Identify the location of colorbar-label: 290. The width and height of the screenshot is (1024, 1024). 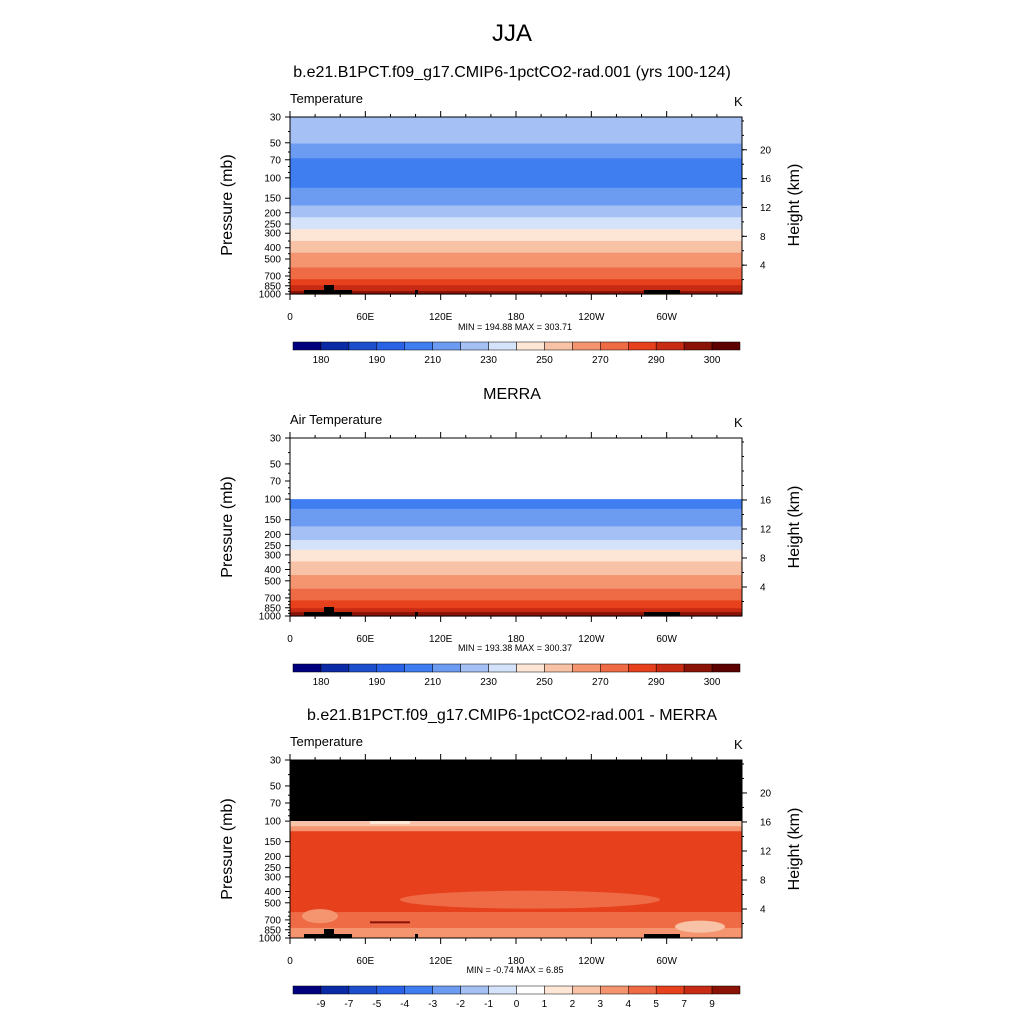
(656, 360).